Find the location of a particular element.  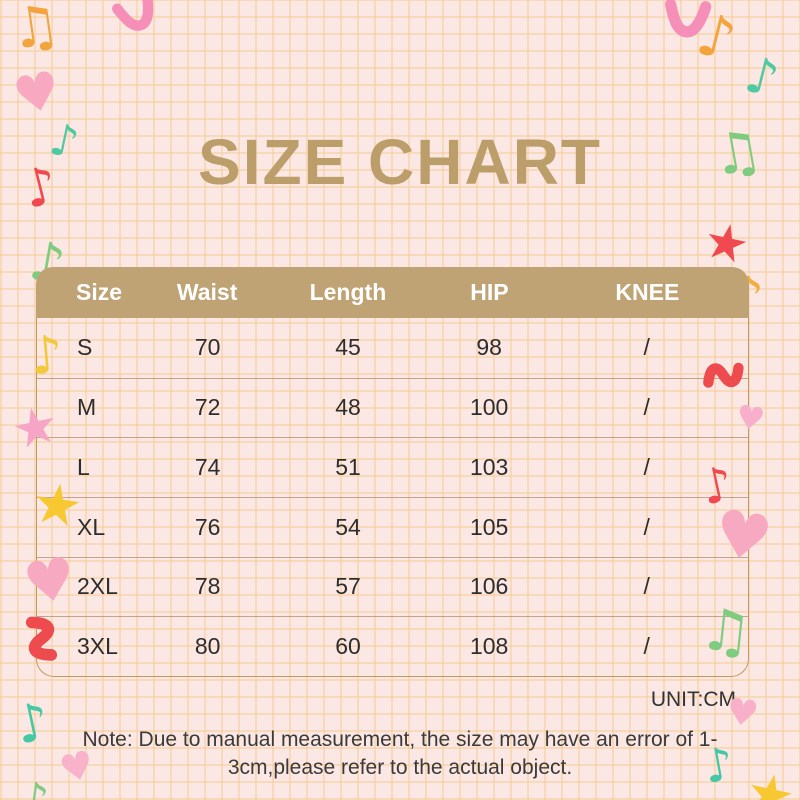

table-row-2xl: 2XL 78 57 106 / is located at coordinates (392, 586).